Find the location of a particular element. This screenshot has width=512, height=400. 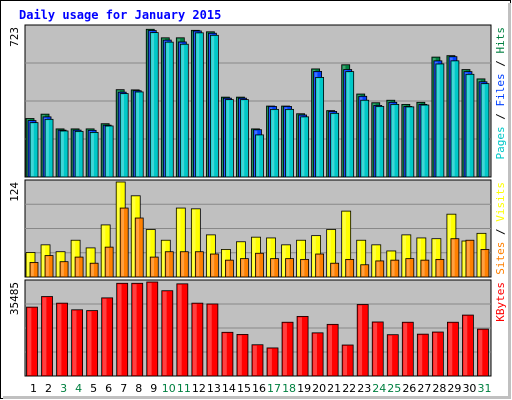

x-tick-label-day-12: 12 is located at coordinates (199, 388).